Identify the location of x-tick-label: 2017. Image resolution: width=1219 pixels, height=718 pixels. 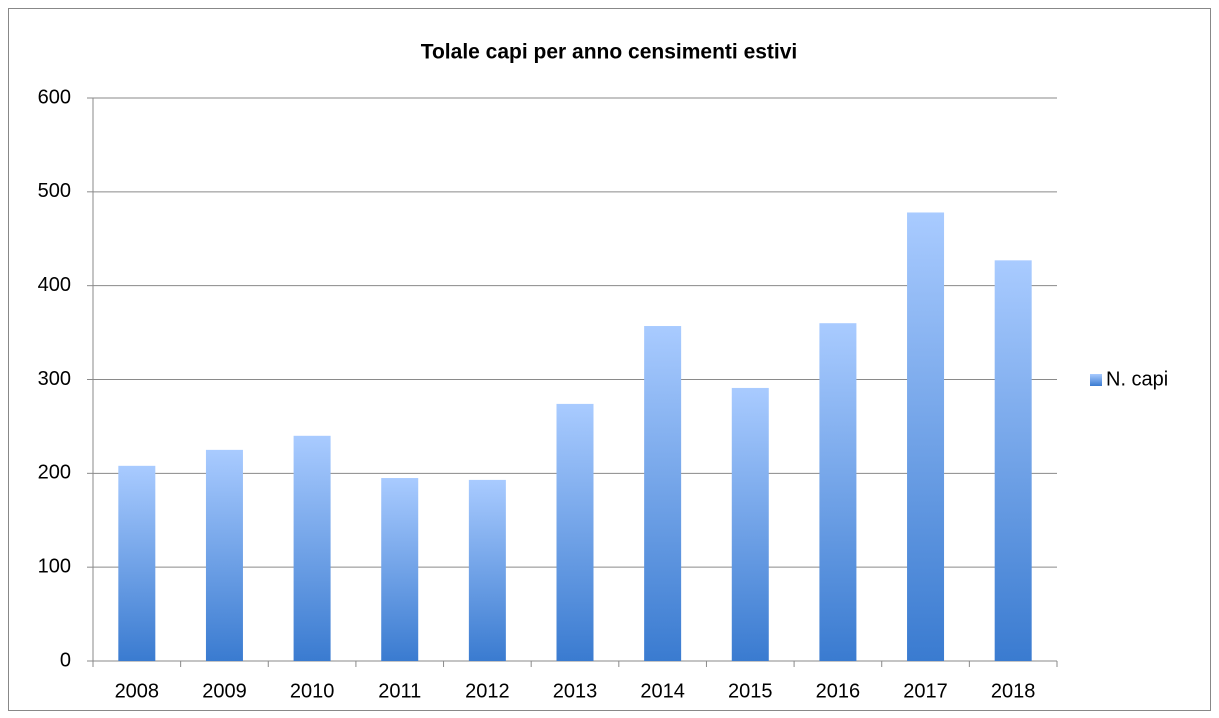
(925, 691).